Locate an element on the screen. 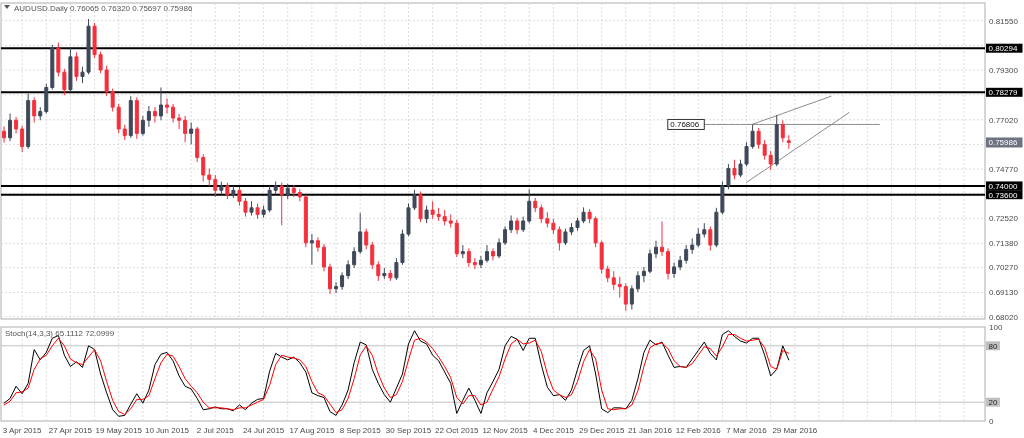 The image size is (1024, 438). x-tick-label: 2 Jul 2015 is located at coordinates (215, 430).